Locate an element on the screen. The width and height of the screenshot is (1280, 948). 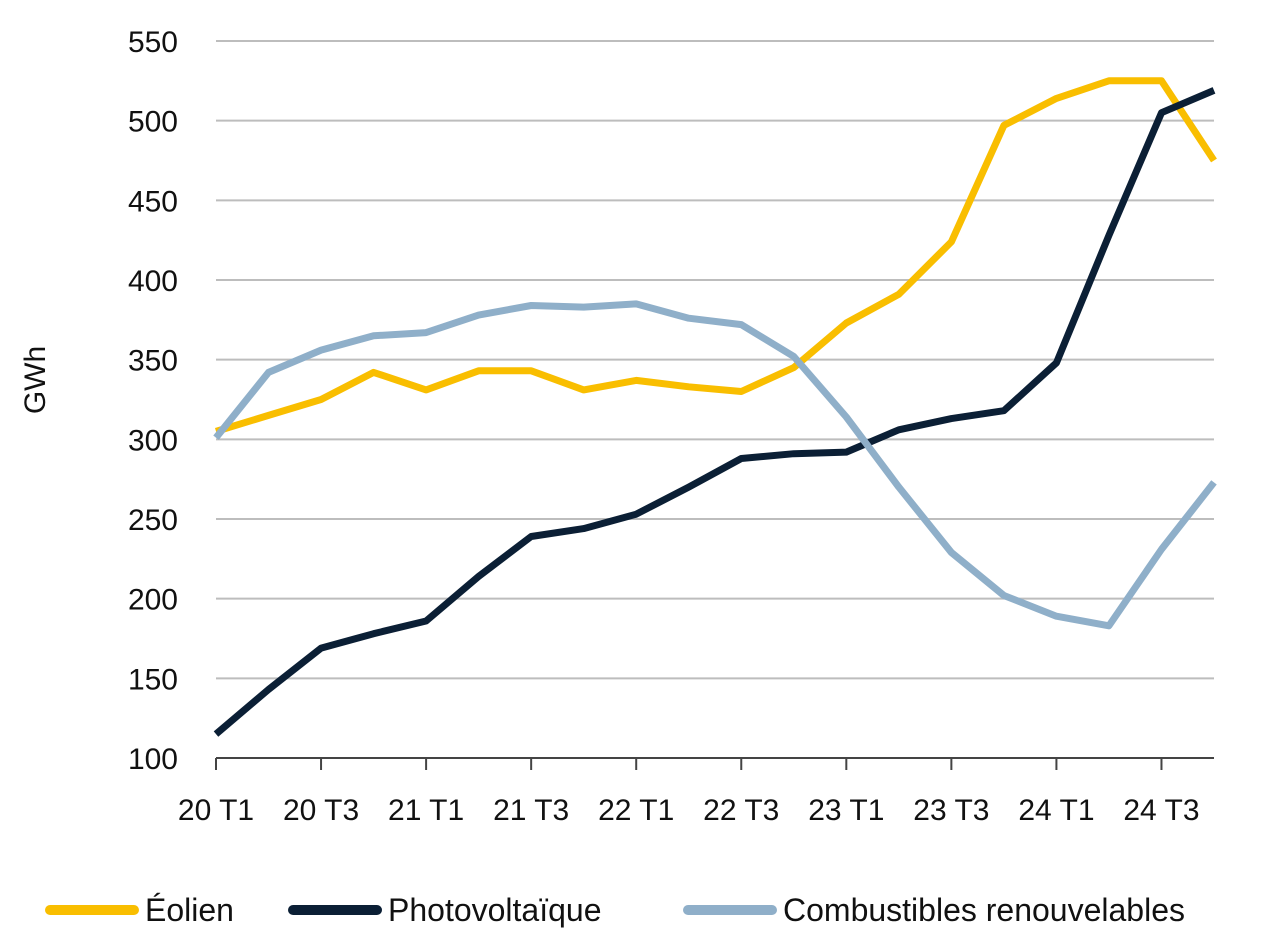
x-tick-label: 21 T1 is located at coordinates (426, 810).